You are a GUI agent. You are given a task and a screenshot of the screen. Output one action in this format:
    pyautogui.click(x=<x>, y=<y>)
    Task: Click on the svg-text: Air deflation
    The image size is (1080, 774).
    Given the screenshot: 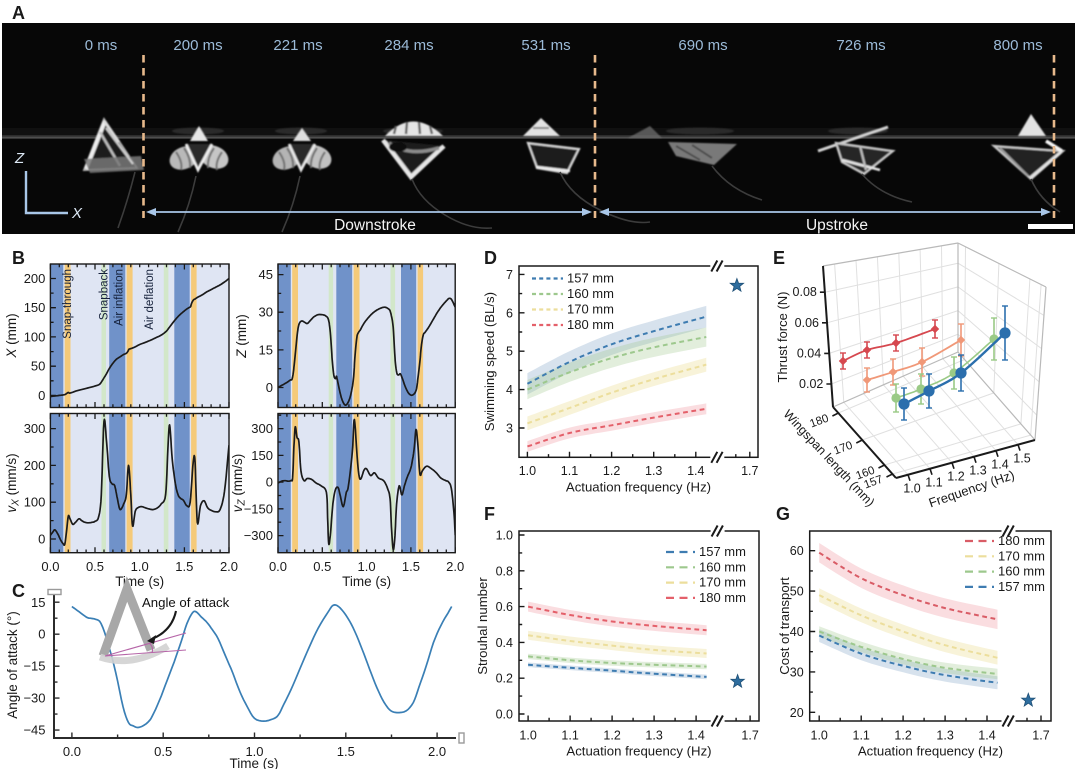 What is the action you would take?
    pyautogui.click(x=150, y=299)
    